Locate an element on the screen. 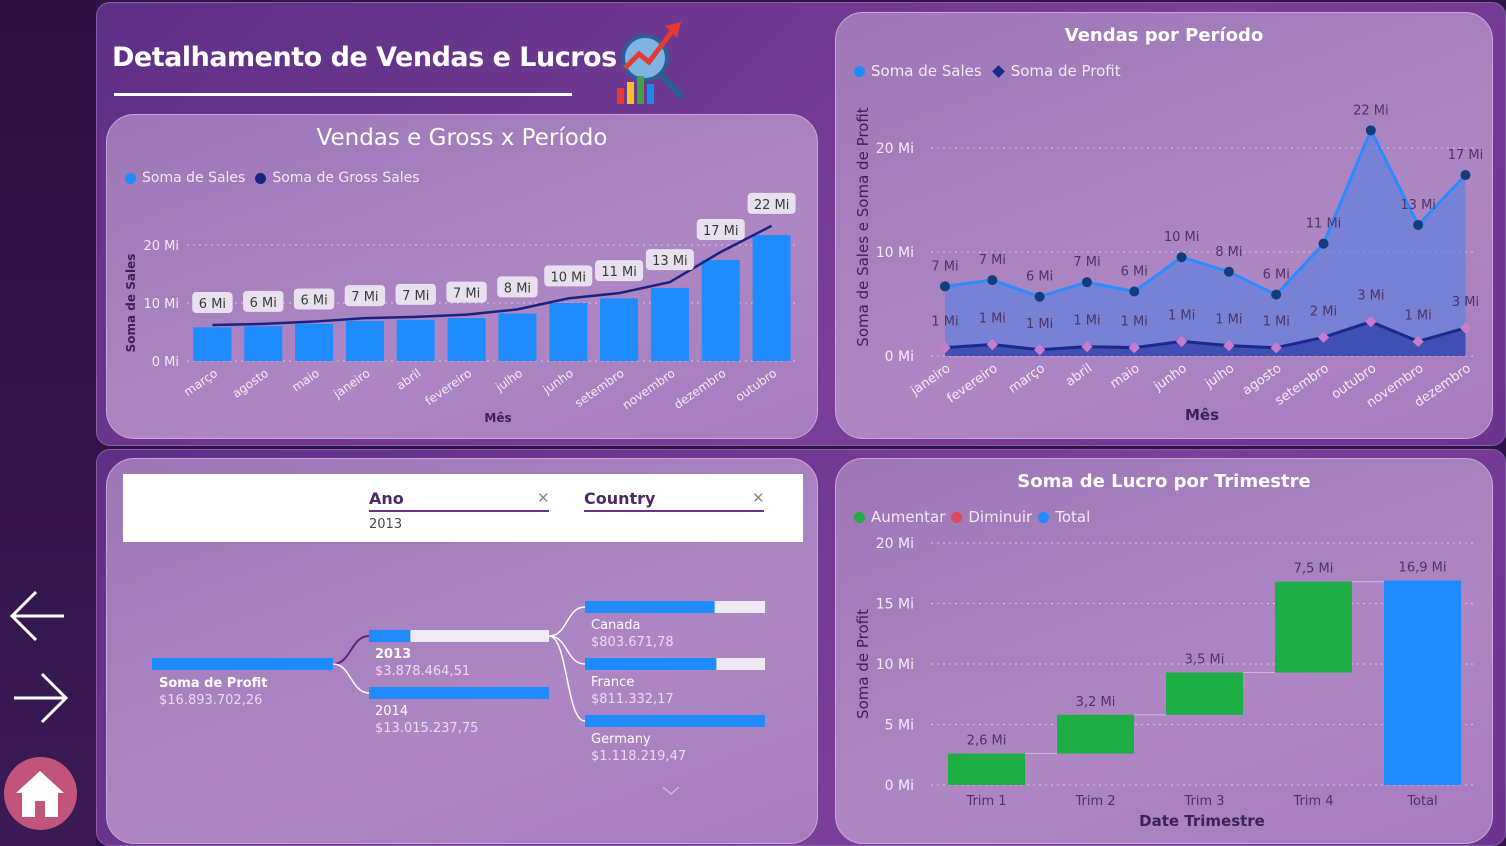  x-axis-label: Date Trimestre is located at coordinates (1202, 821).